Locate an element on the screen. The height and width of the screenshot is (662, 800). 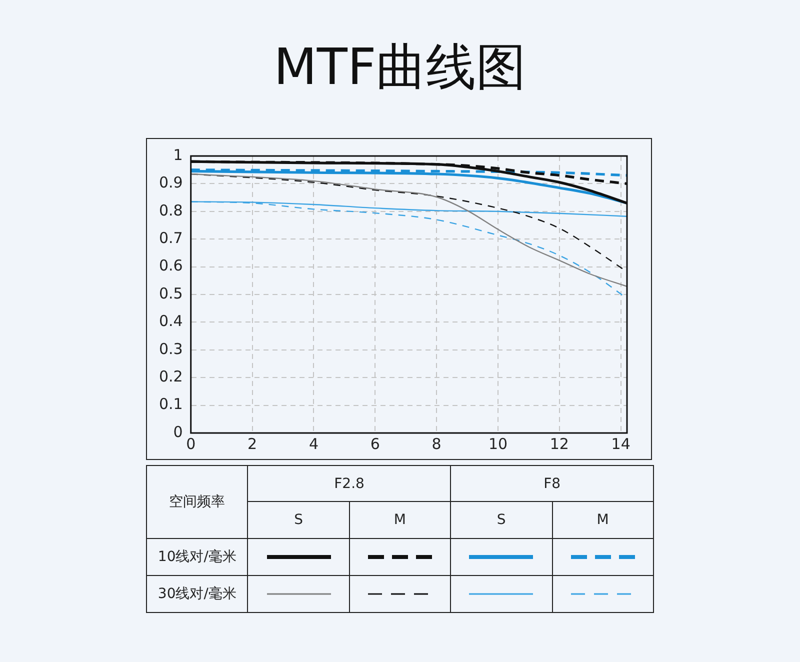
y-tick-label: 0 is located at coordinates (178, 431).